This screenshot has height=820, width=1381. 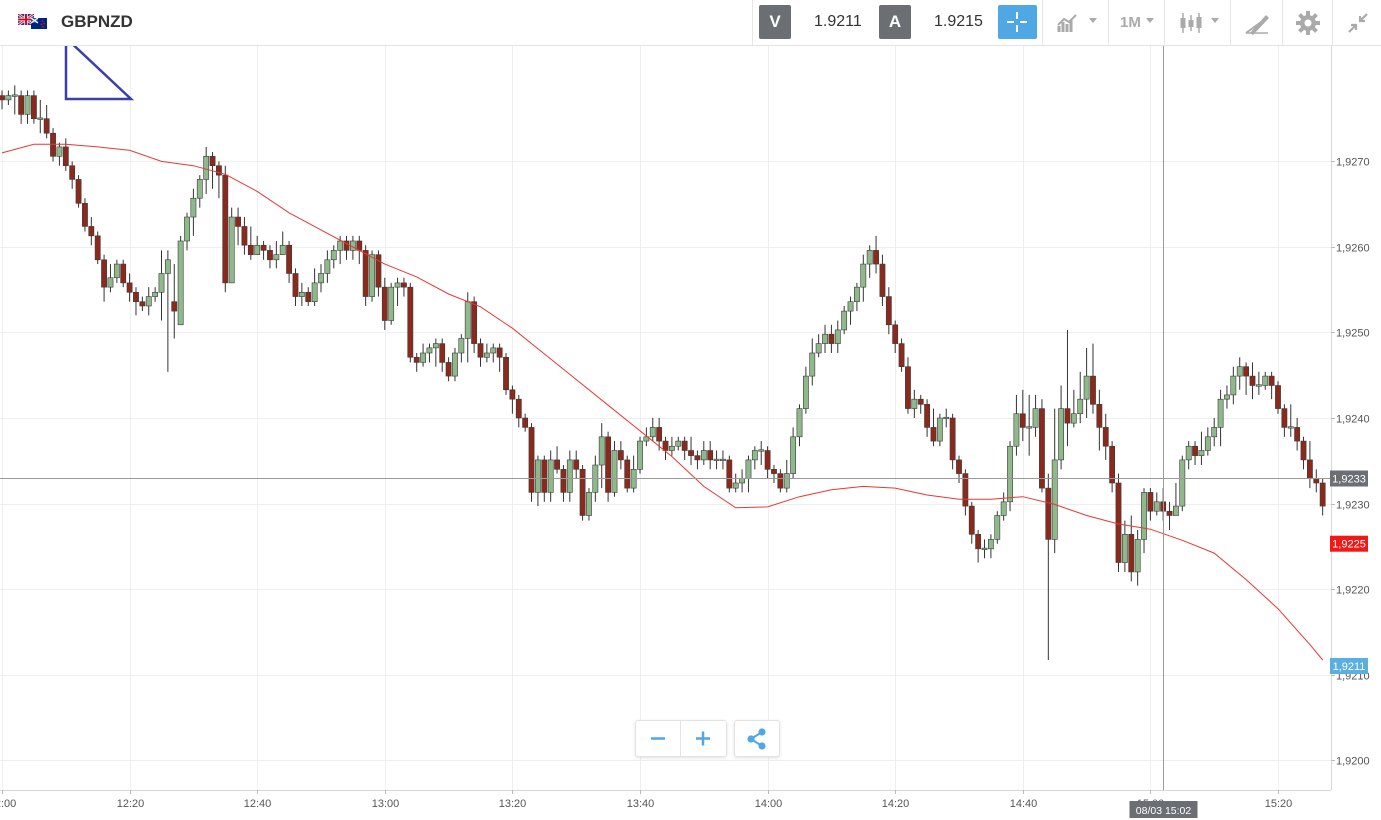 What do you see at coordinates (39, 23) in the screenshot?
I see `nz-flag-icon` at bounding box center [39, 23].